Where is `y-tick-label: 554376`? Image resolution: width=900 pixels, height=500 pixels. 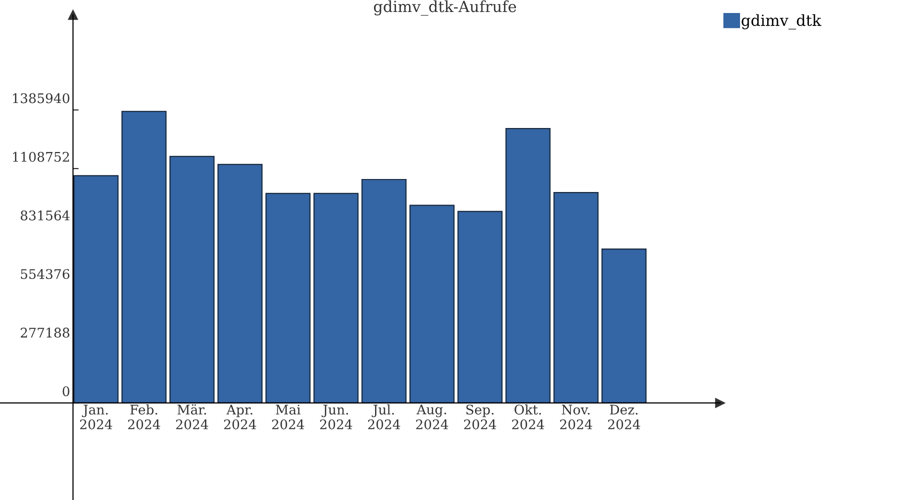 y-tick-label: 554376 is located at coordinates (45, 274).